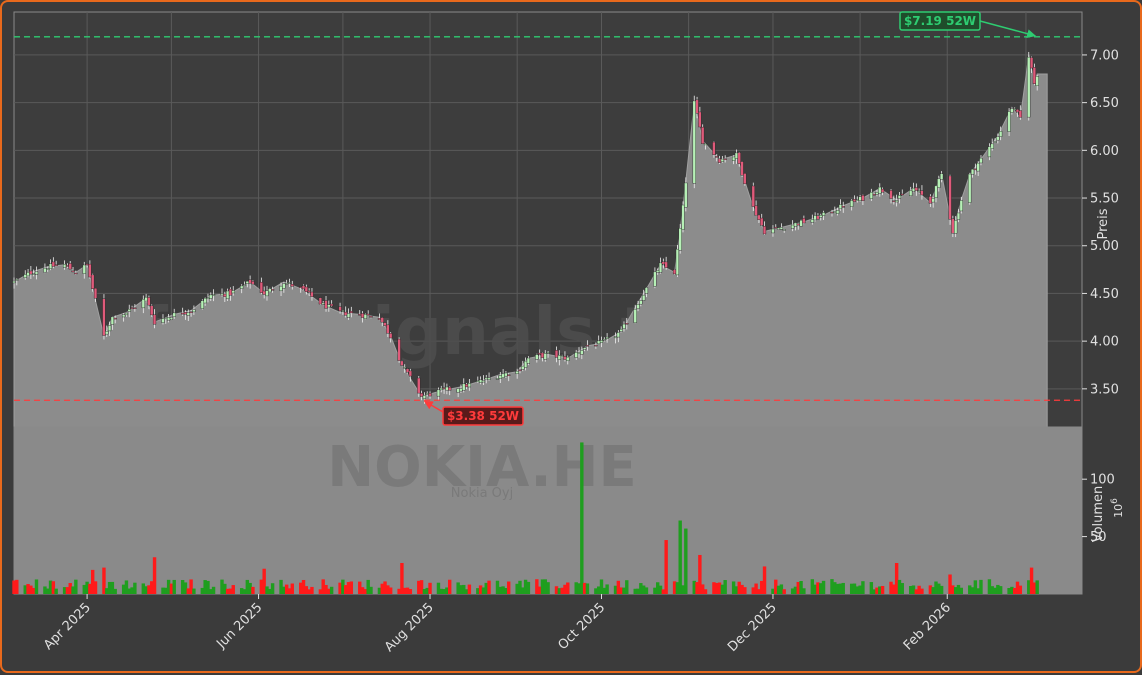  What do you see at coordinates (239, 626) in the screenshot?
I see `x-tick-label: Jun 2025` at bounding box center [239, 626].